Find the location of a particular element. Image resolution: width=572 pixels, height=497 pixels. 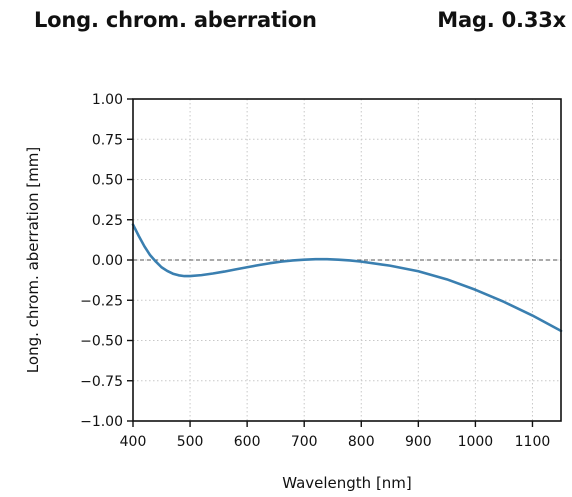

x-tick-label: 500 is located at coordinates (190, 442).